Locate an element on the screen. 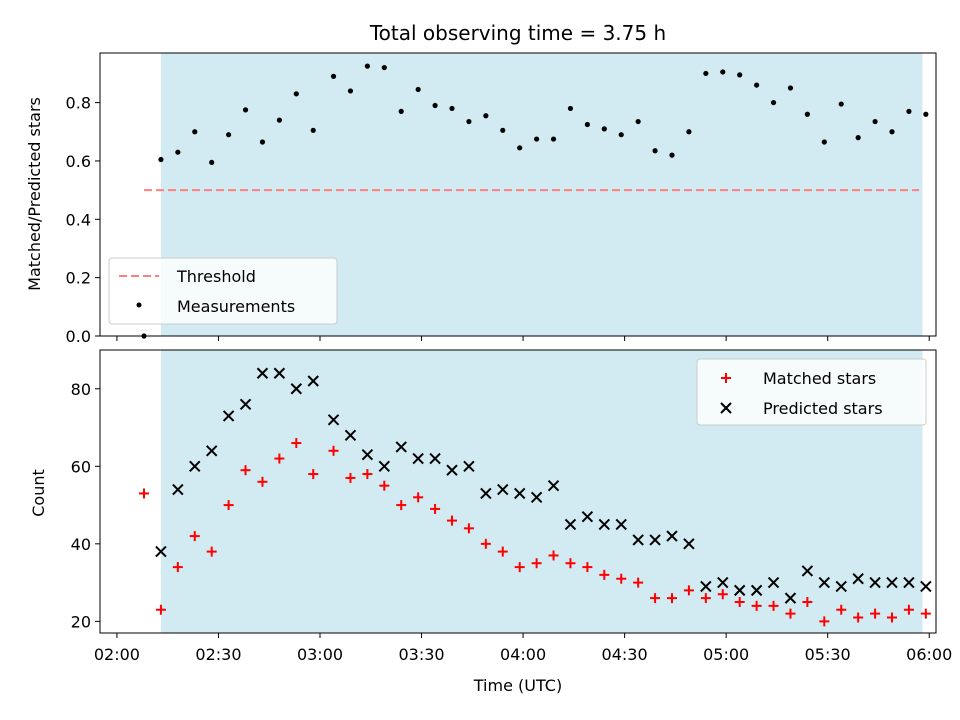 Image resolution: width=960 pixels, height=720 pixels. chart-title: Total observing time = 3.75 h is located at coordinates (517, 33).